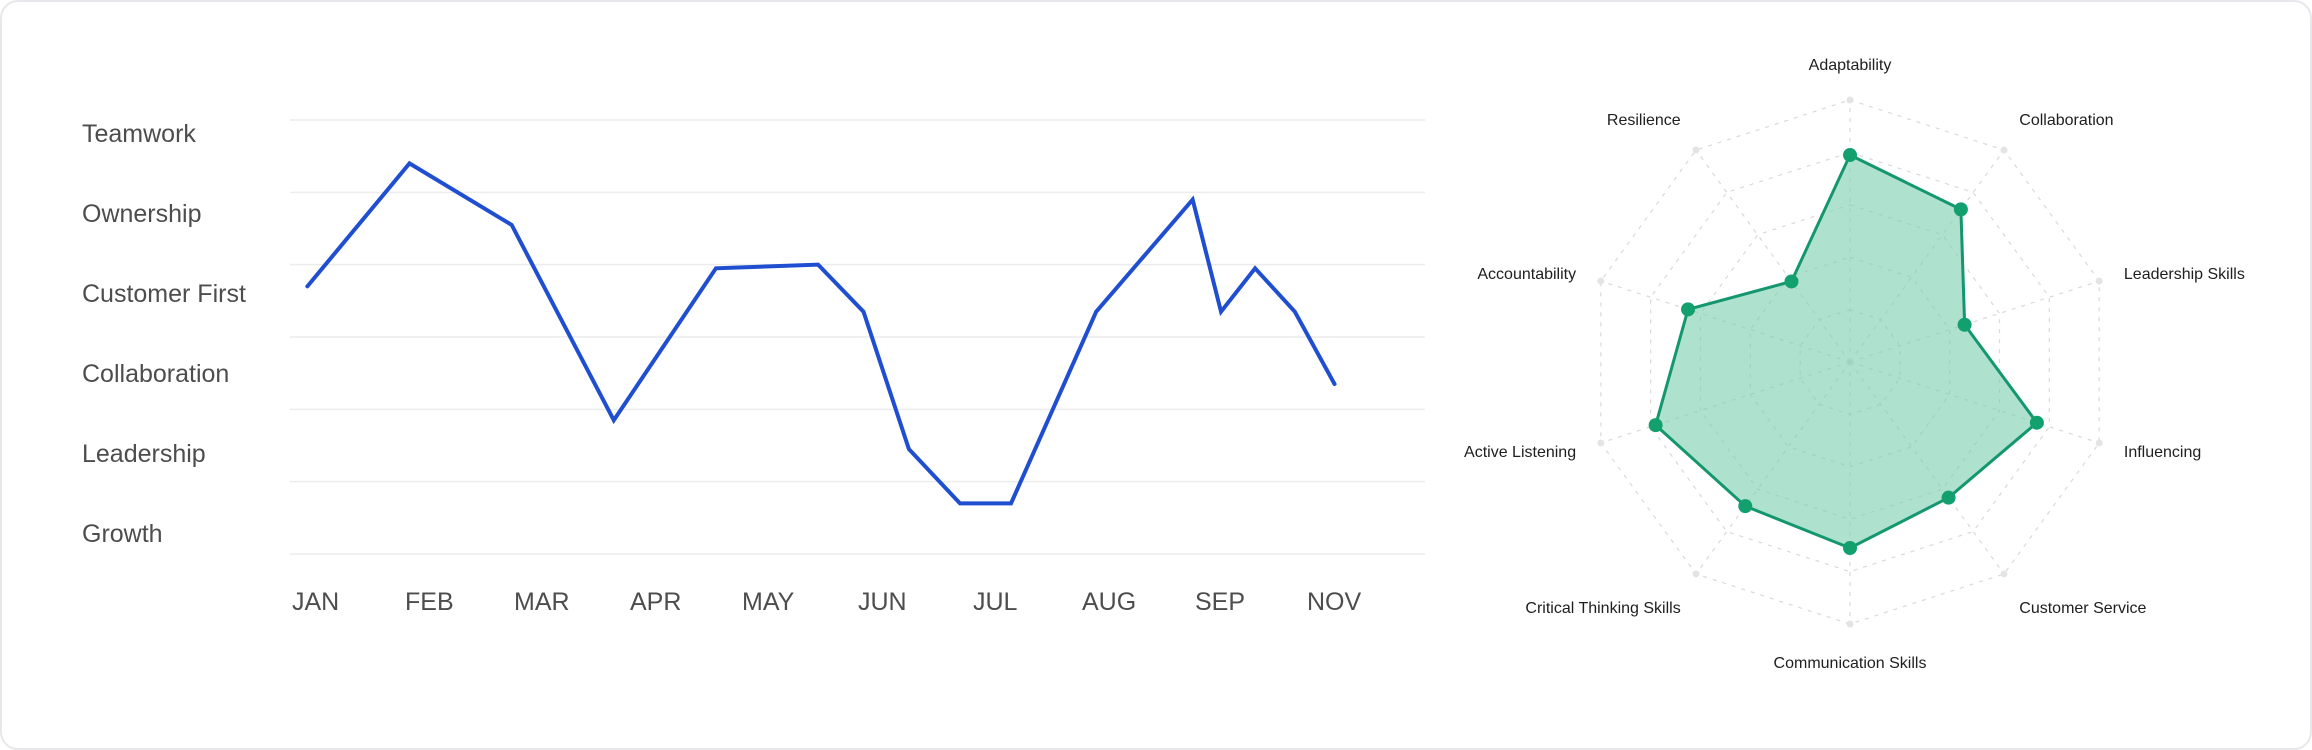  What do you see at coordinates (1526, 274) in the screenshot?
I see `radar-axis-label: Accountability` at bounding box center [1526, 274].